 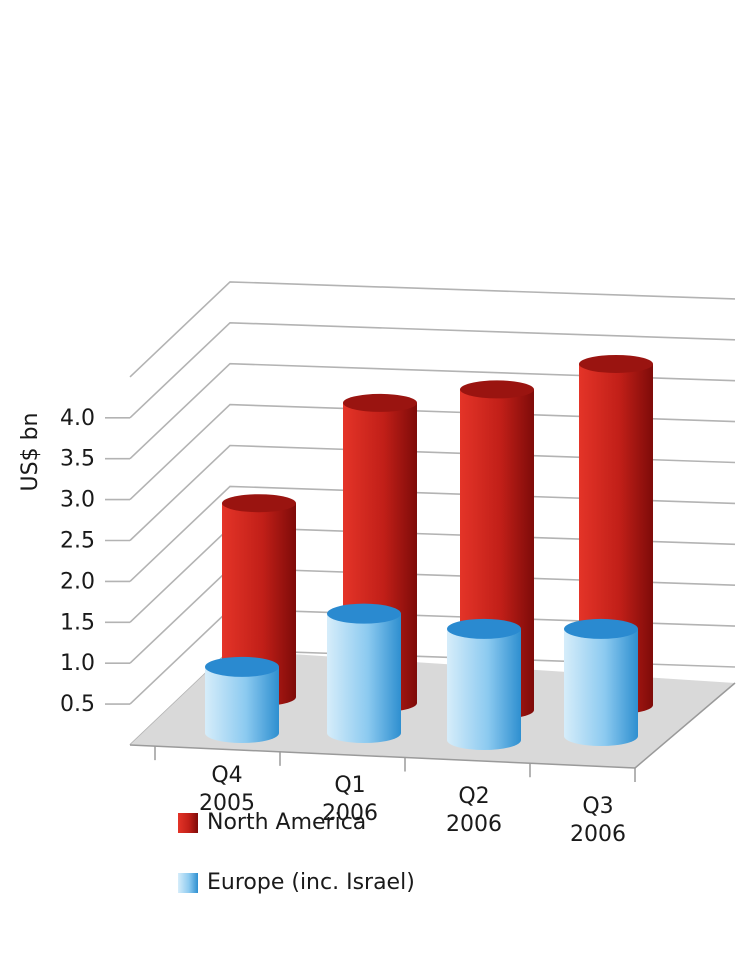 What do you see at coordinates (77, 581) in the screenshot?
I see `y-tick-label: 2.0` at bounding box center [77, 581].